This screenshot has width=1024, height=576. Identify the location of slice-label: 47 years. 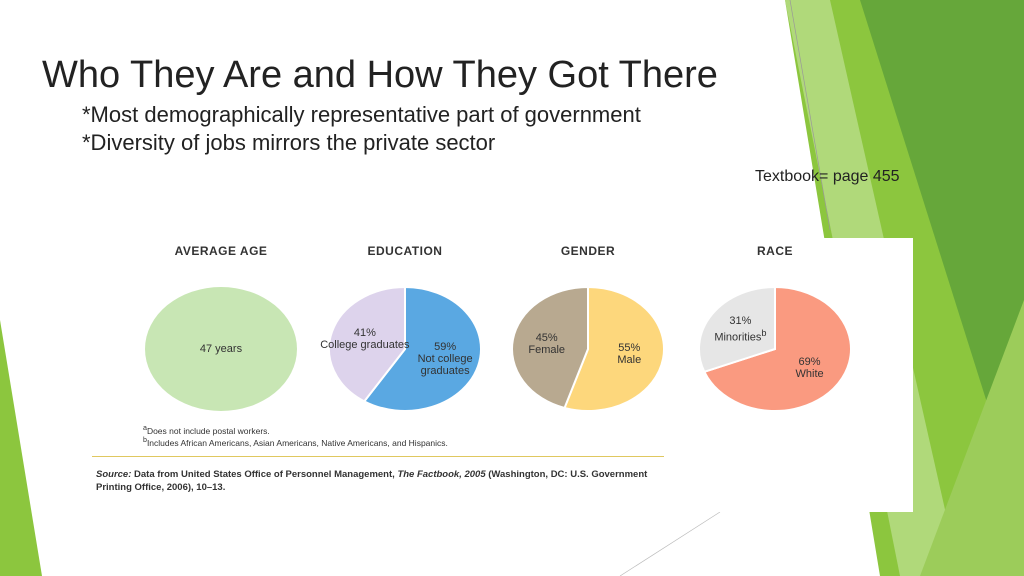
(221, 349).